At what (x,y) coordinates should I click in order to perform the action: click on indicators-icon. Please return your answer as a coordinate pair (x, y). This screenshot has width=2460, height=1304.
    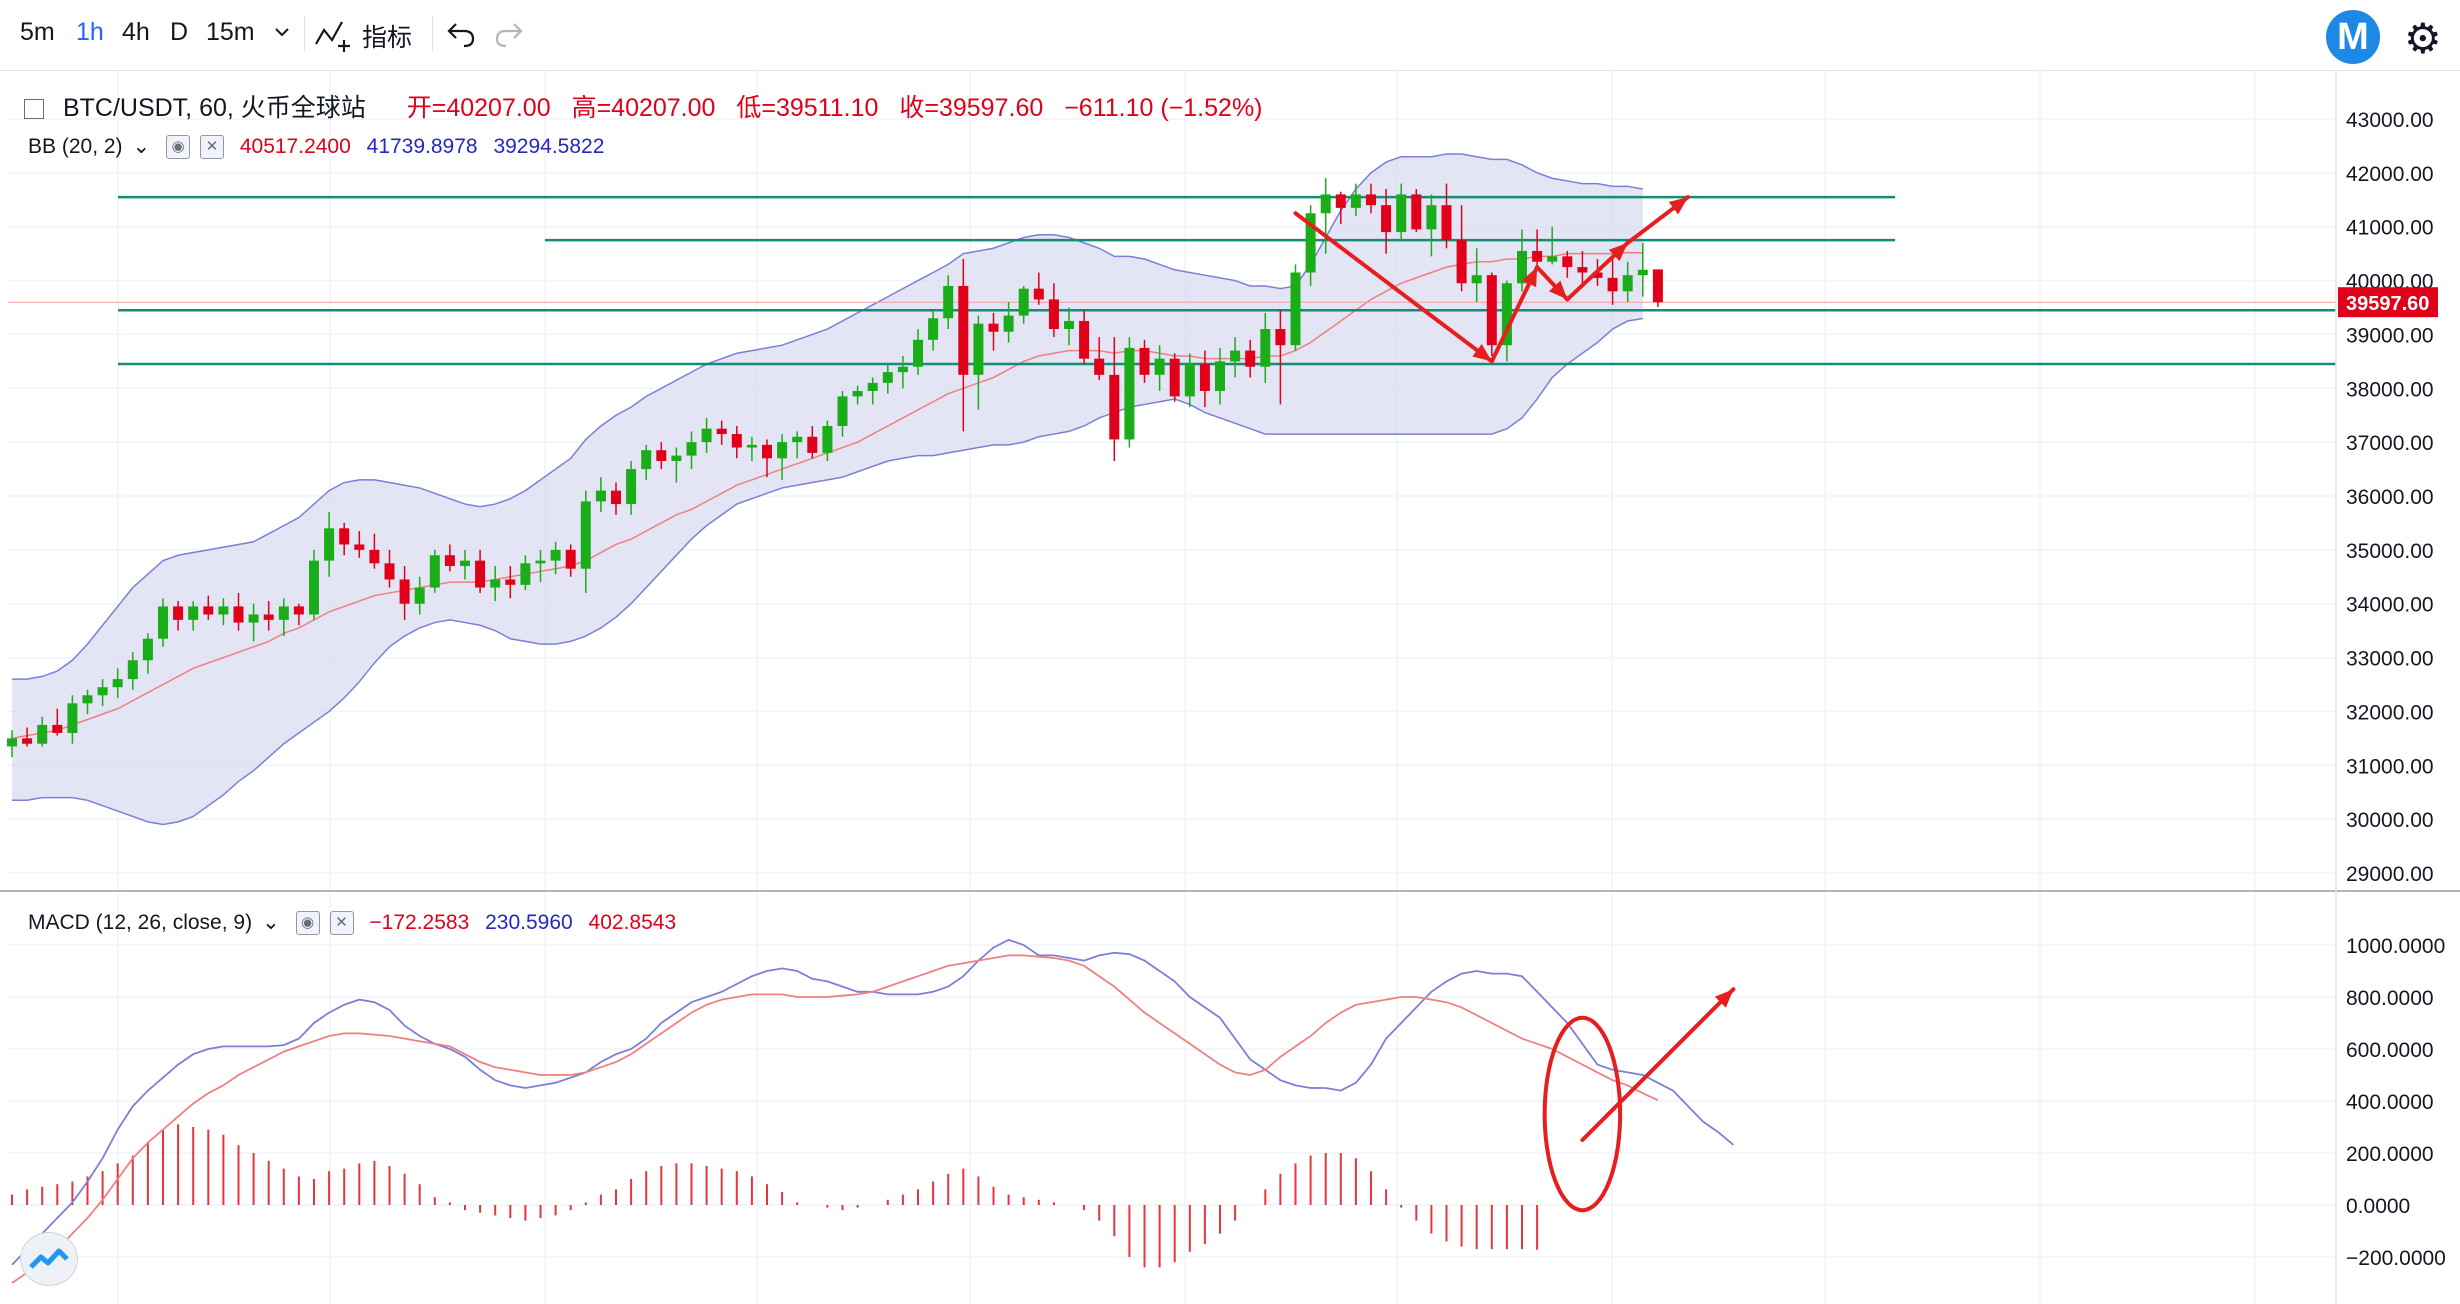
    Looking at the image, I should click on (336, 39).